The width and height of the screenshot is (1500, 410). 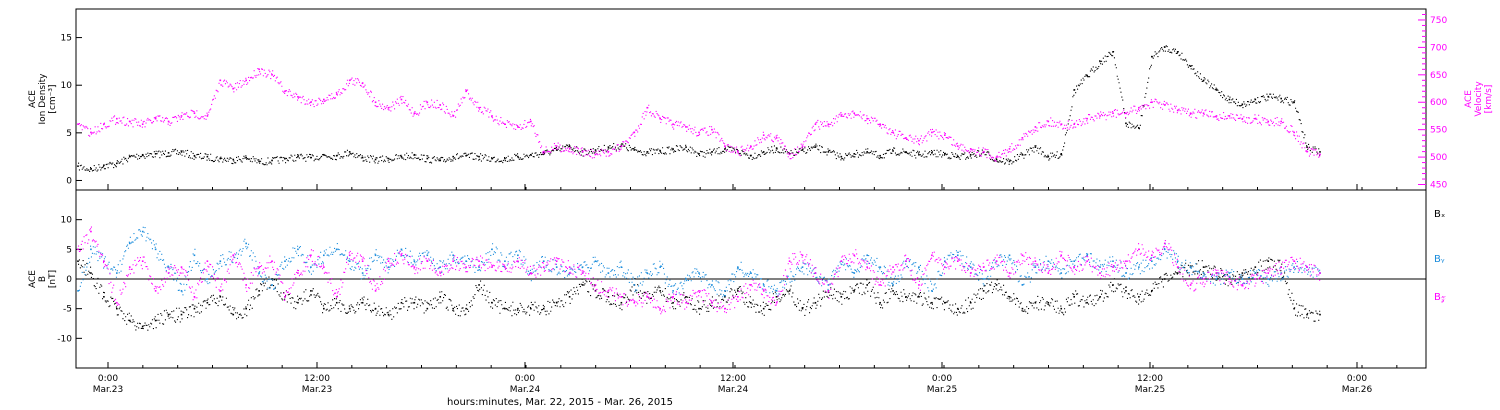 I want to click on x-tick-time-4: 0:00, so click(x=942, y=379).